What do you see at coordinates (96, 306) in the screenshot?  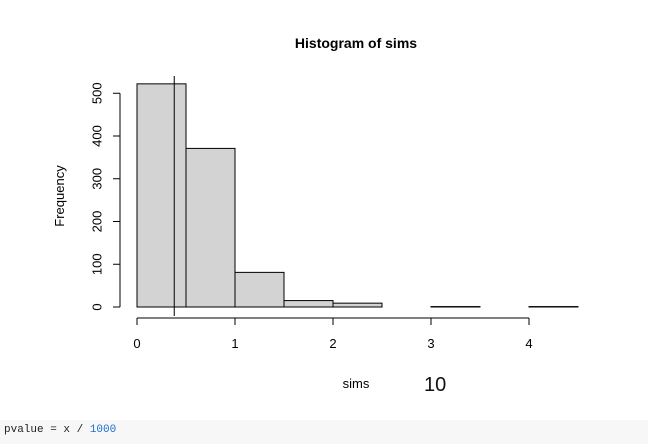 I see `y-tick-label: 0` at bounding box center [96, 306].